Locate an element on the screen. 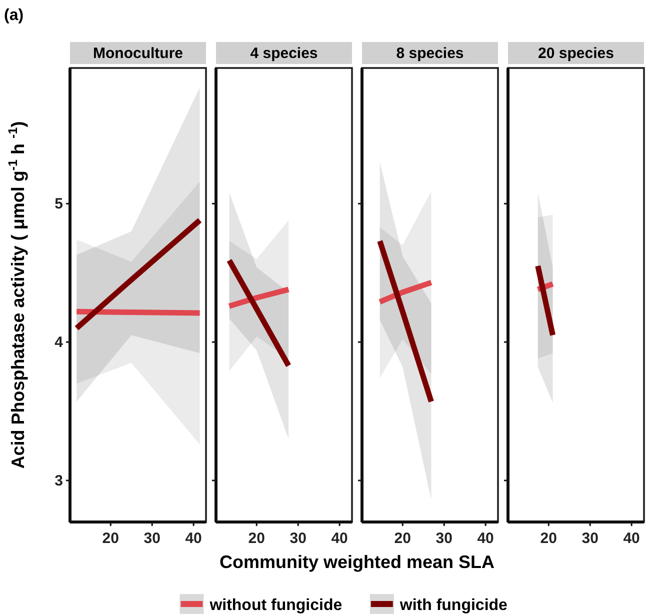  y-tick-label: 5 is located at coordinates (58, 204).